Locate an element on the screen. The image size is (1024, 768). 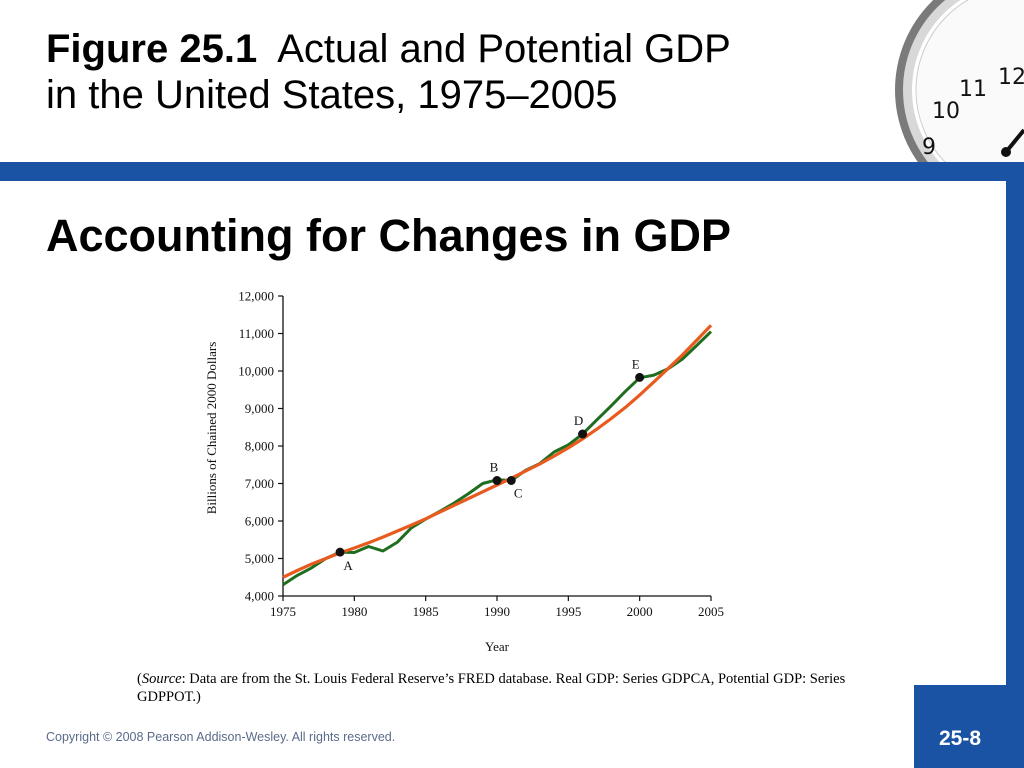
point-c-marker is located at coordinates (511, 480).